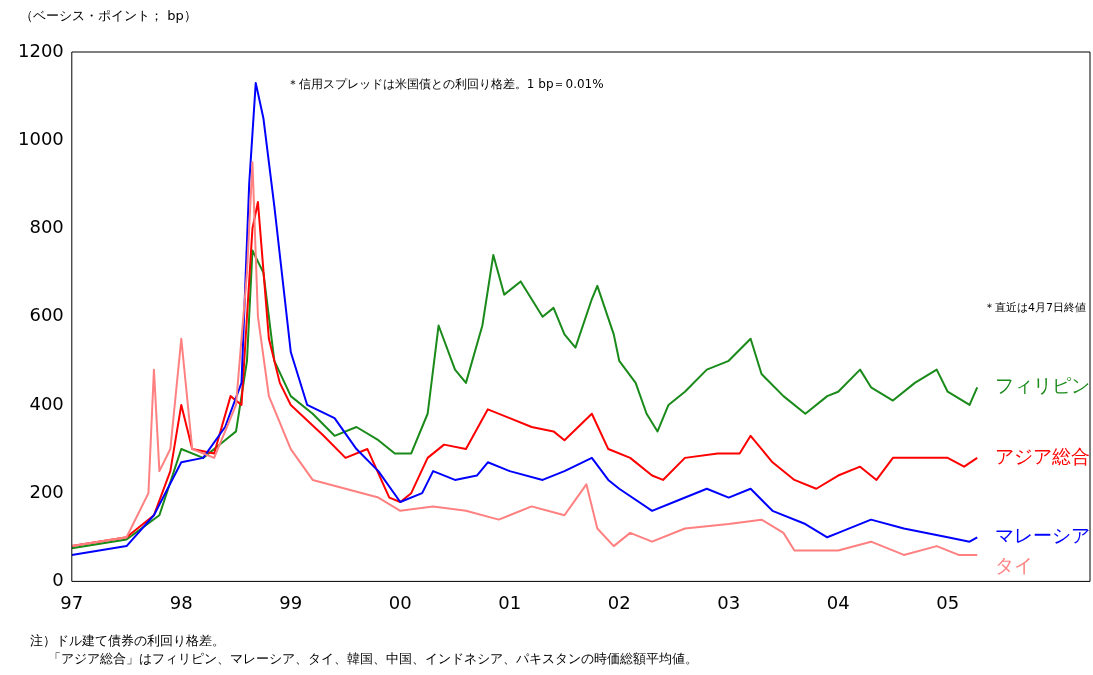  Describe the element at coordinates (1043, 535) in the screenshot. I see `series-label: マレーシア` at that location.